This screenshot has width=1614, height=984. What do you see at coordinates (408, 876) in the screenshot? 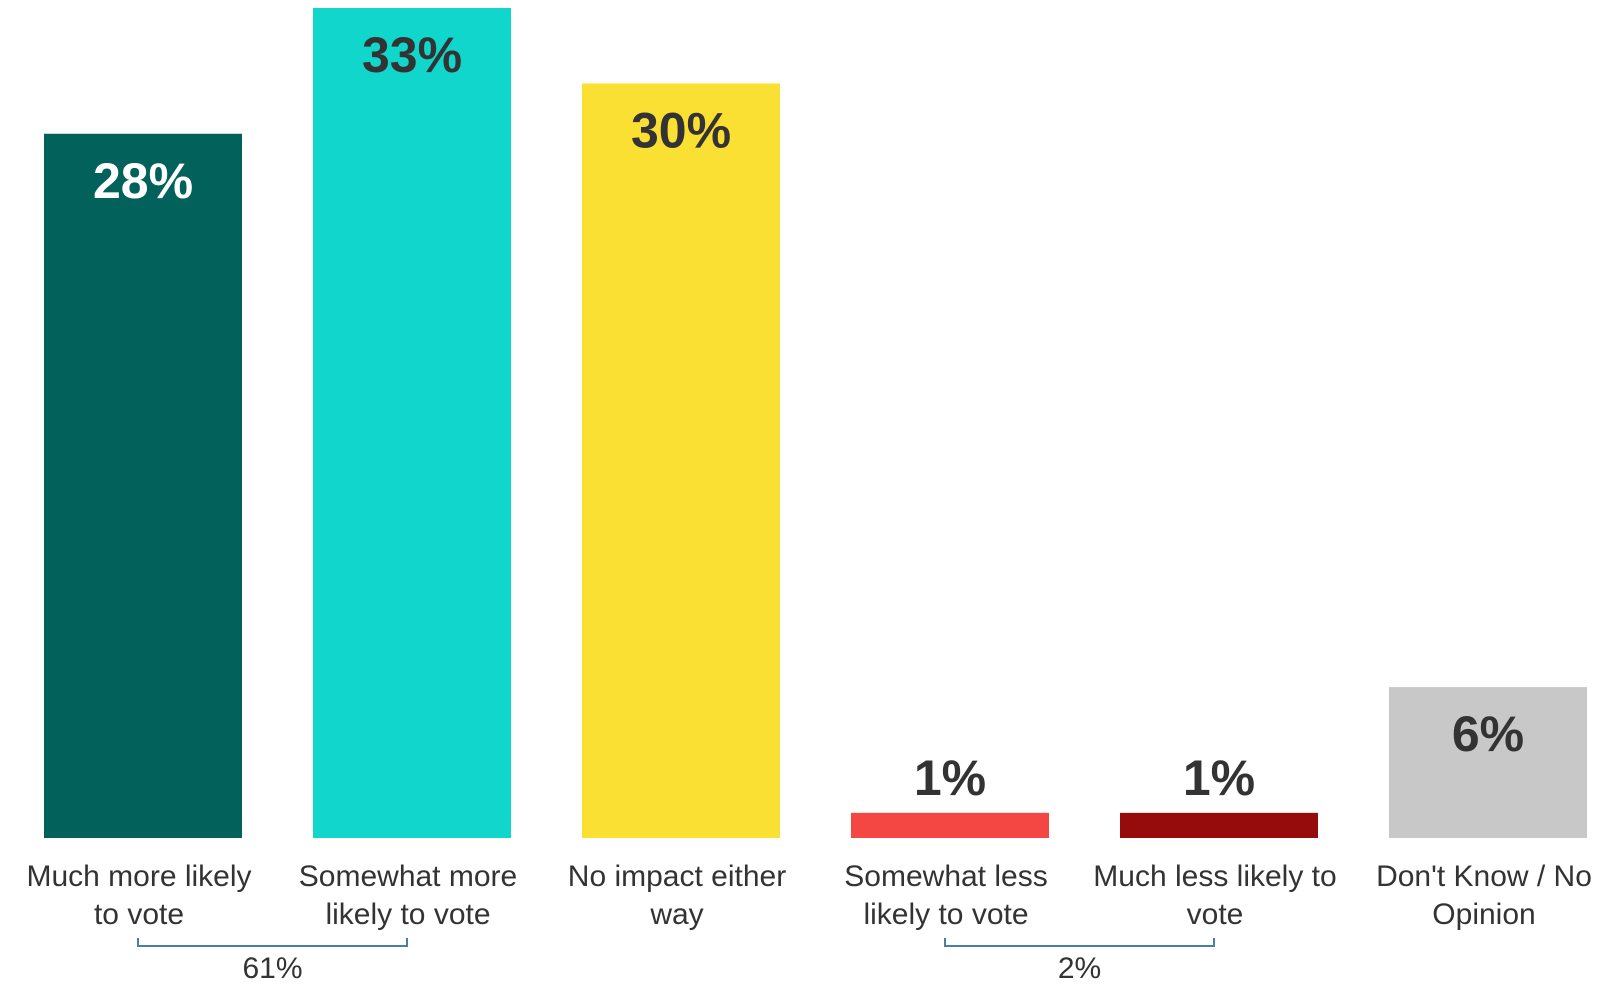
I see `category-label: Somewhat more` at bounding box center [408, 876].